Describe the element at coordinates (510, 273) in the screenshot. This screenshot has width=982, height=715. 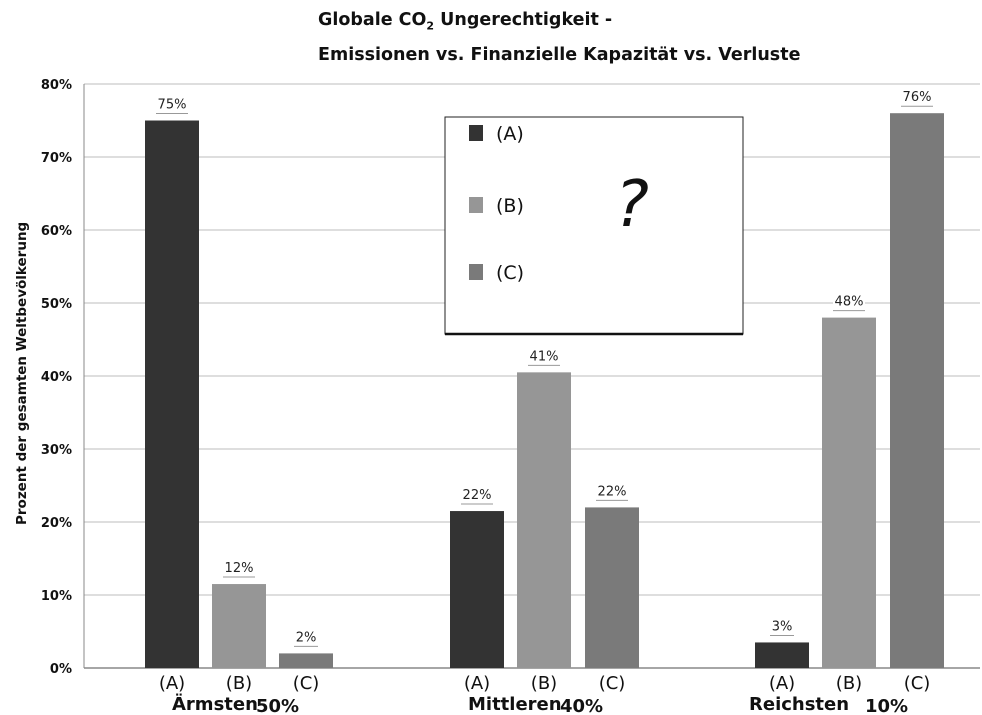
I see `legend-label: (C)` at that location.